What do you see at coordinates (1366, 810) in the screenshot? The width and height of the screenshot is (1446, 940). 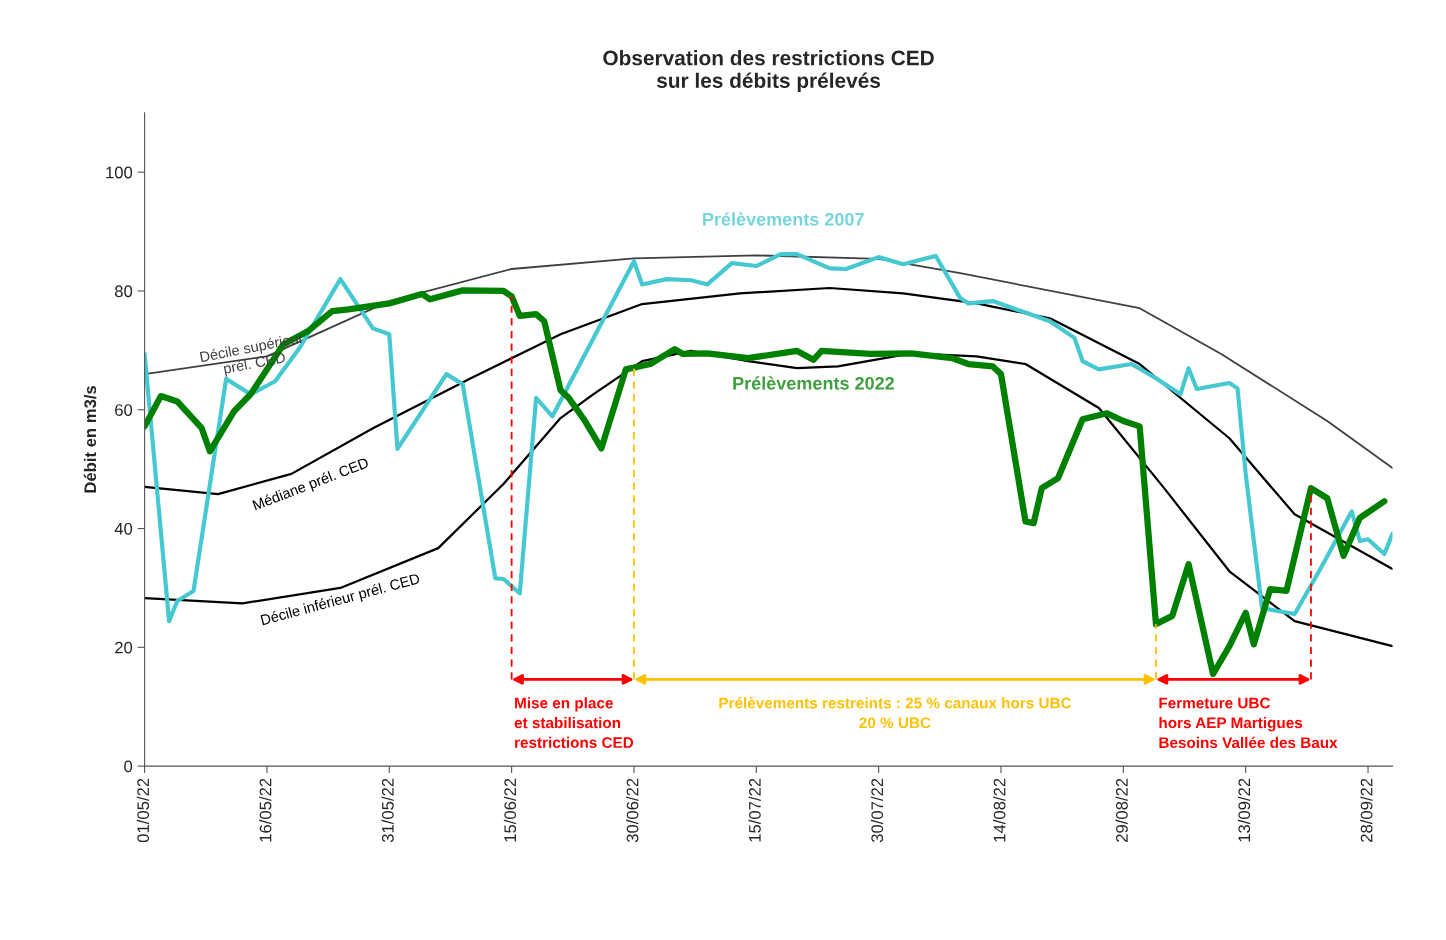 I see `x-tick-label: 28/09/22` at bounding box center [1366, 810].